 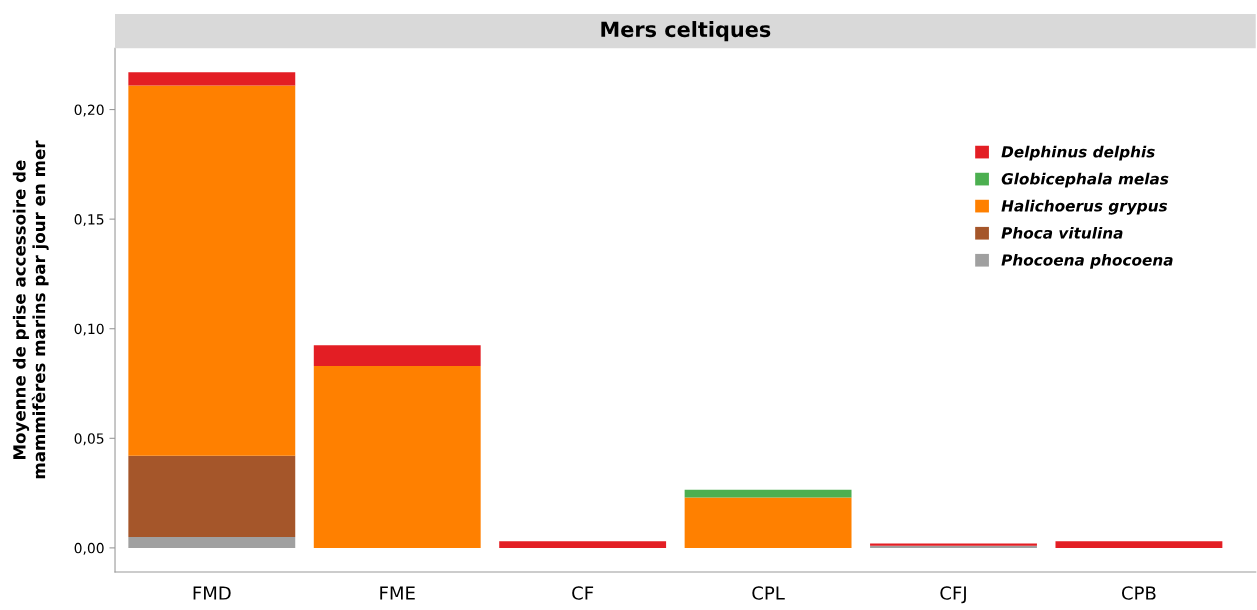 What do you see at coordinates (1085, 180) in the screenshot?
I see `legend-label: Globicephala melas` at bounding box center [1085, 180].